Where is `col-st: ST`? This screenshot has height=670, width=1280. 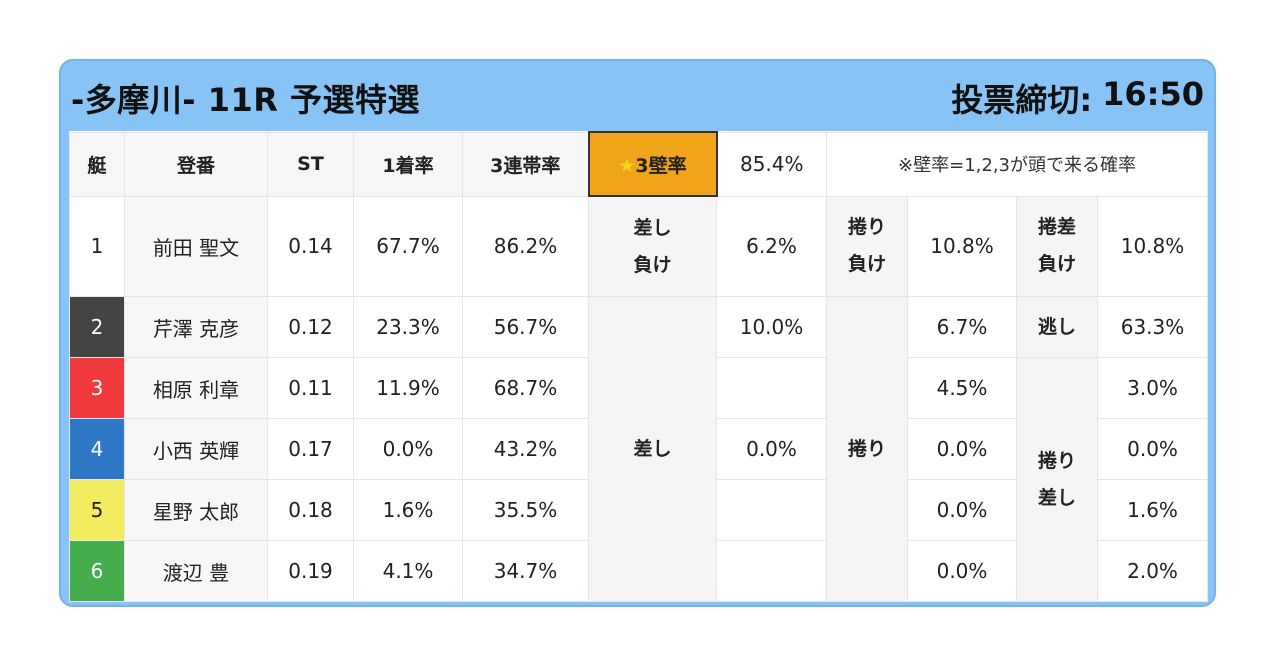 col-st: ST is located at coordinates (310, 164).